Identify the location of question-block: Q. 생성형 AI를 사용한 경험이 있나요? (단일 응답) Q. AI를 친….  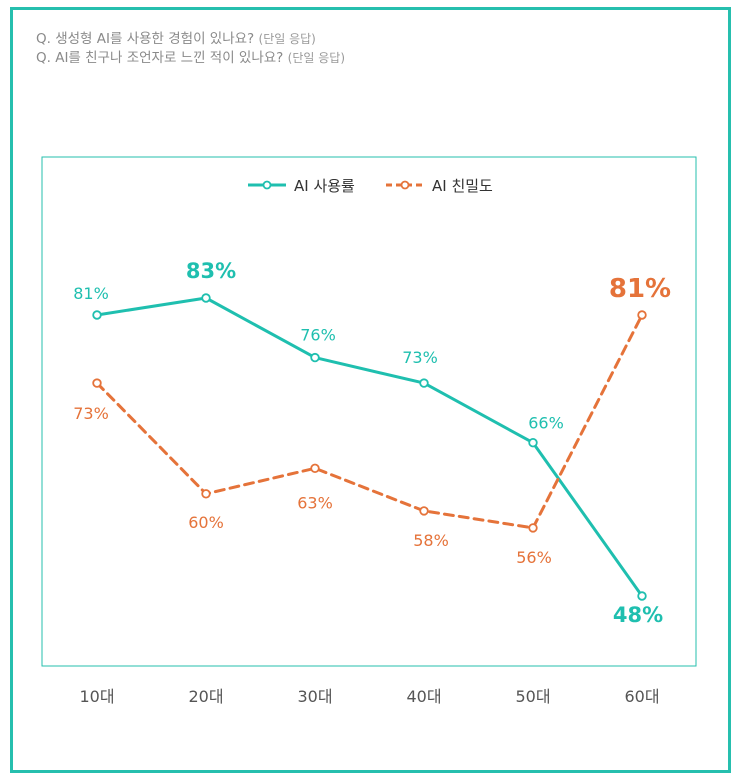
(190, 49).